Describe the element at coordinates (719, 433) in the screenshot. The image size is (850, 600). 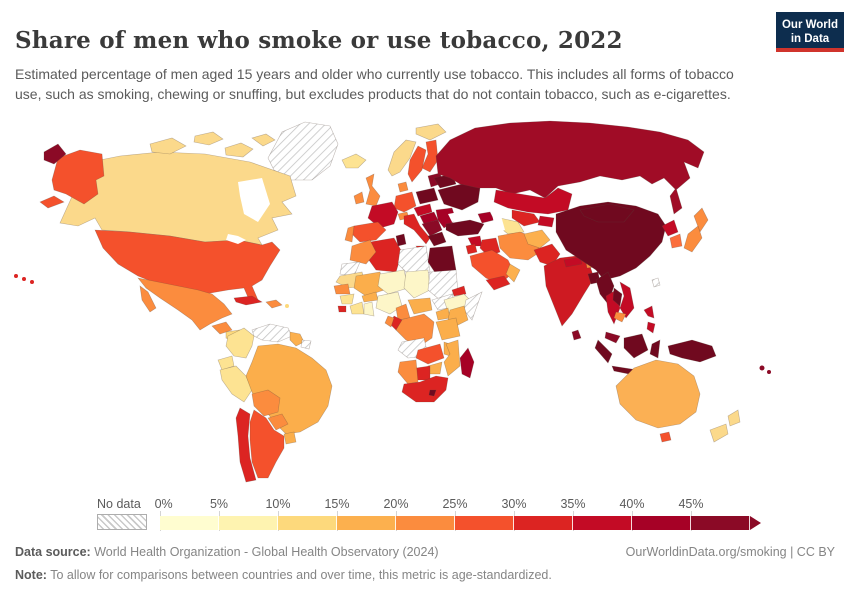
I see `country-new-zealand-south` at that location.